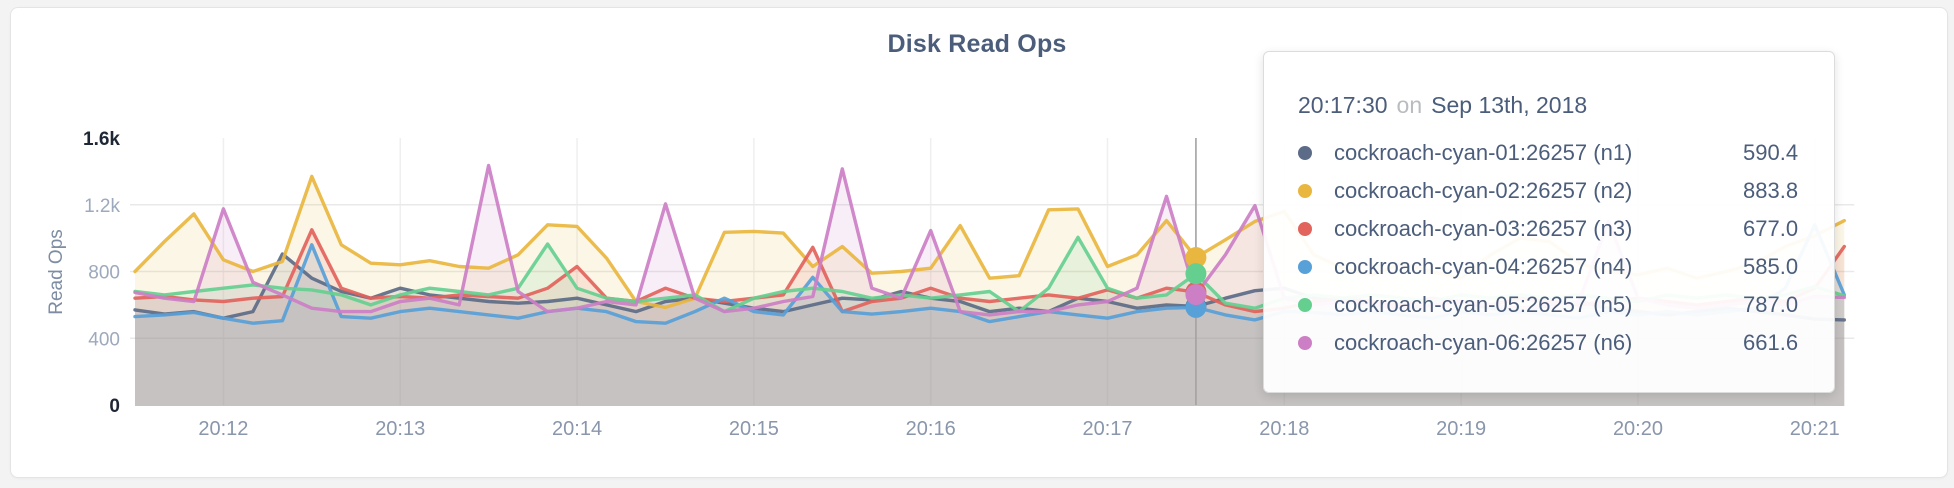  What do you see at coordinates (400, 429) in the screenshot?
I see `x-tick-label: 20:13` at bounding box center [400, 429].